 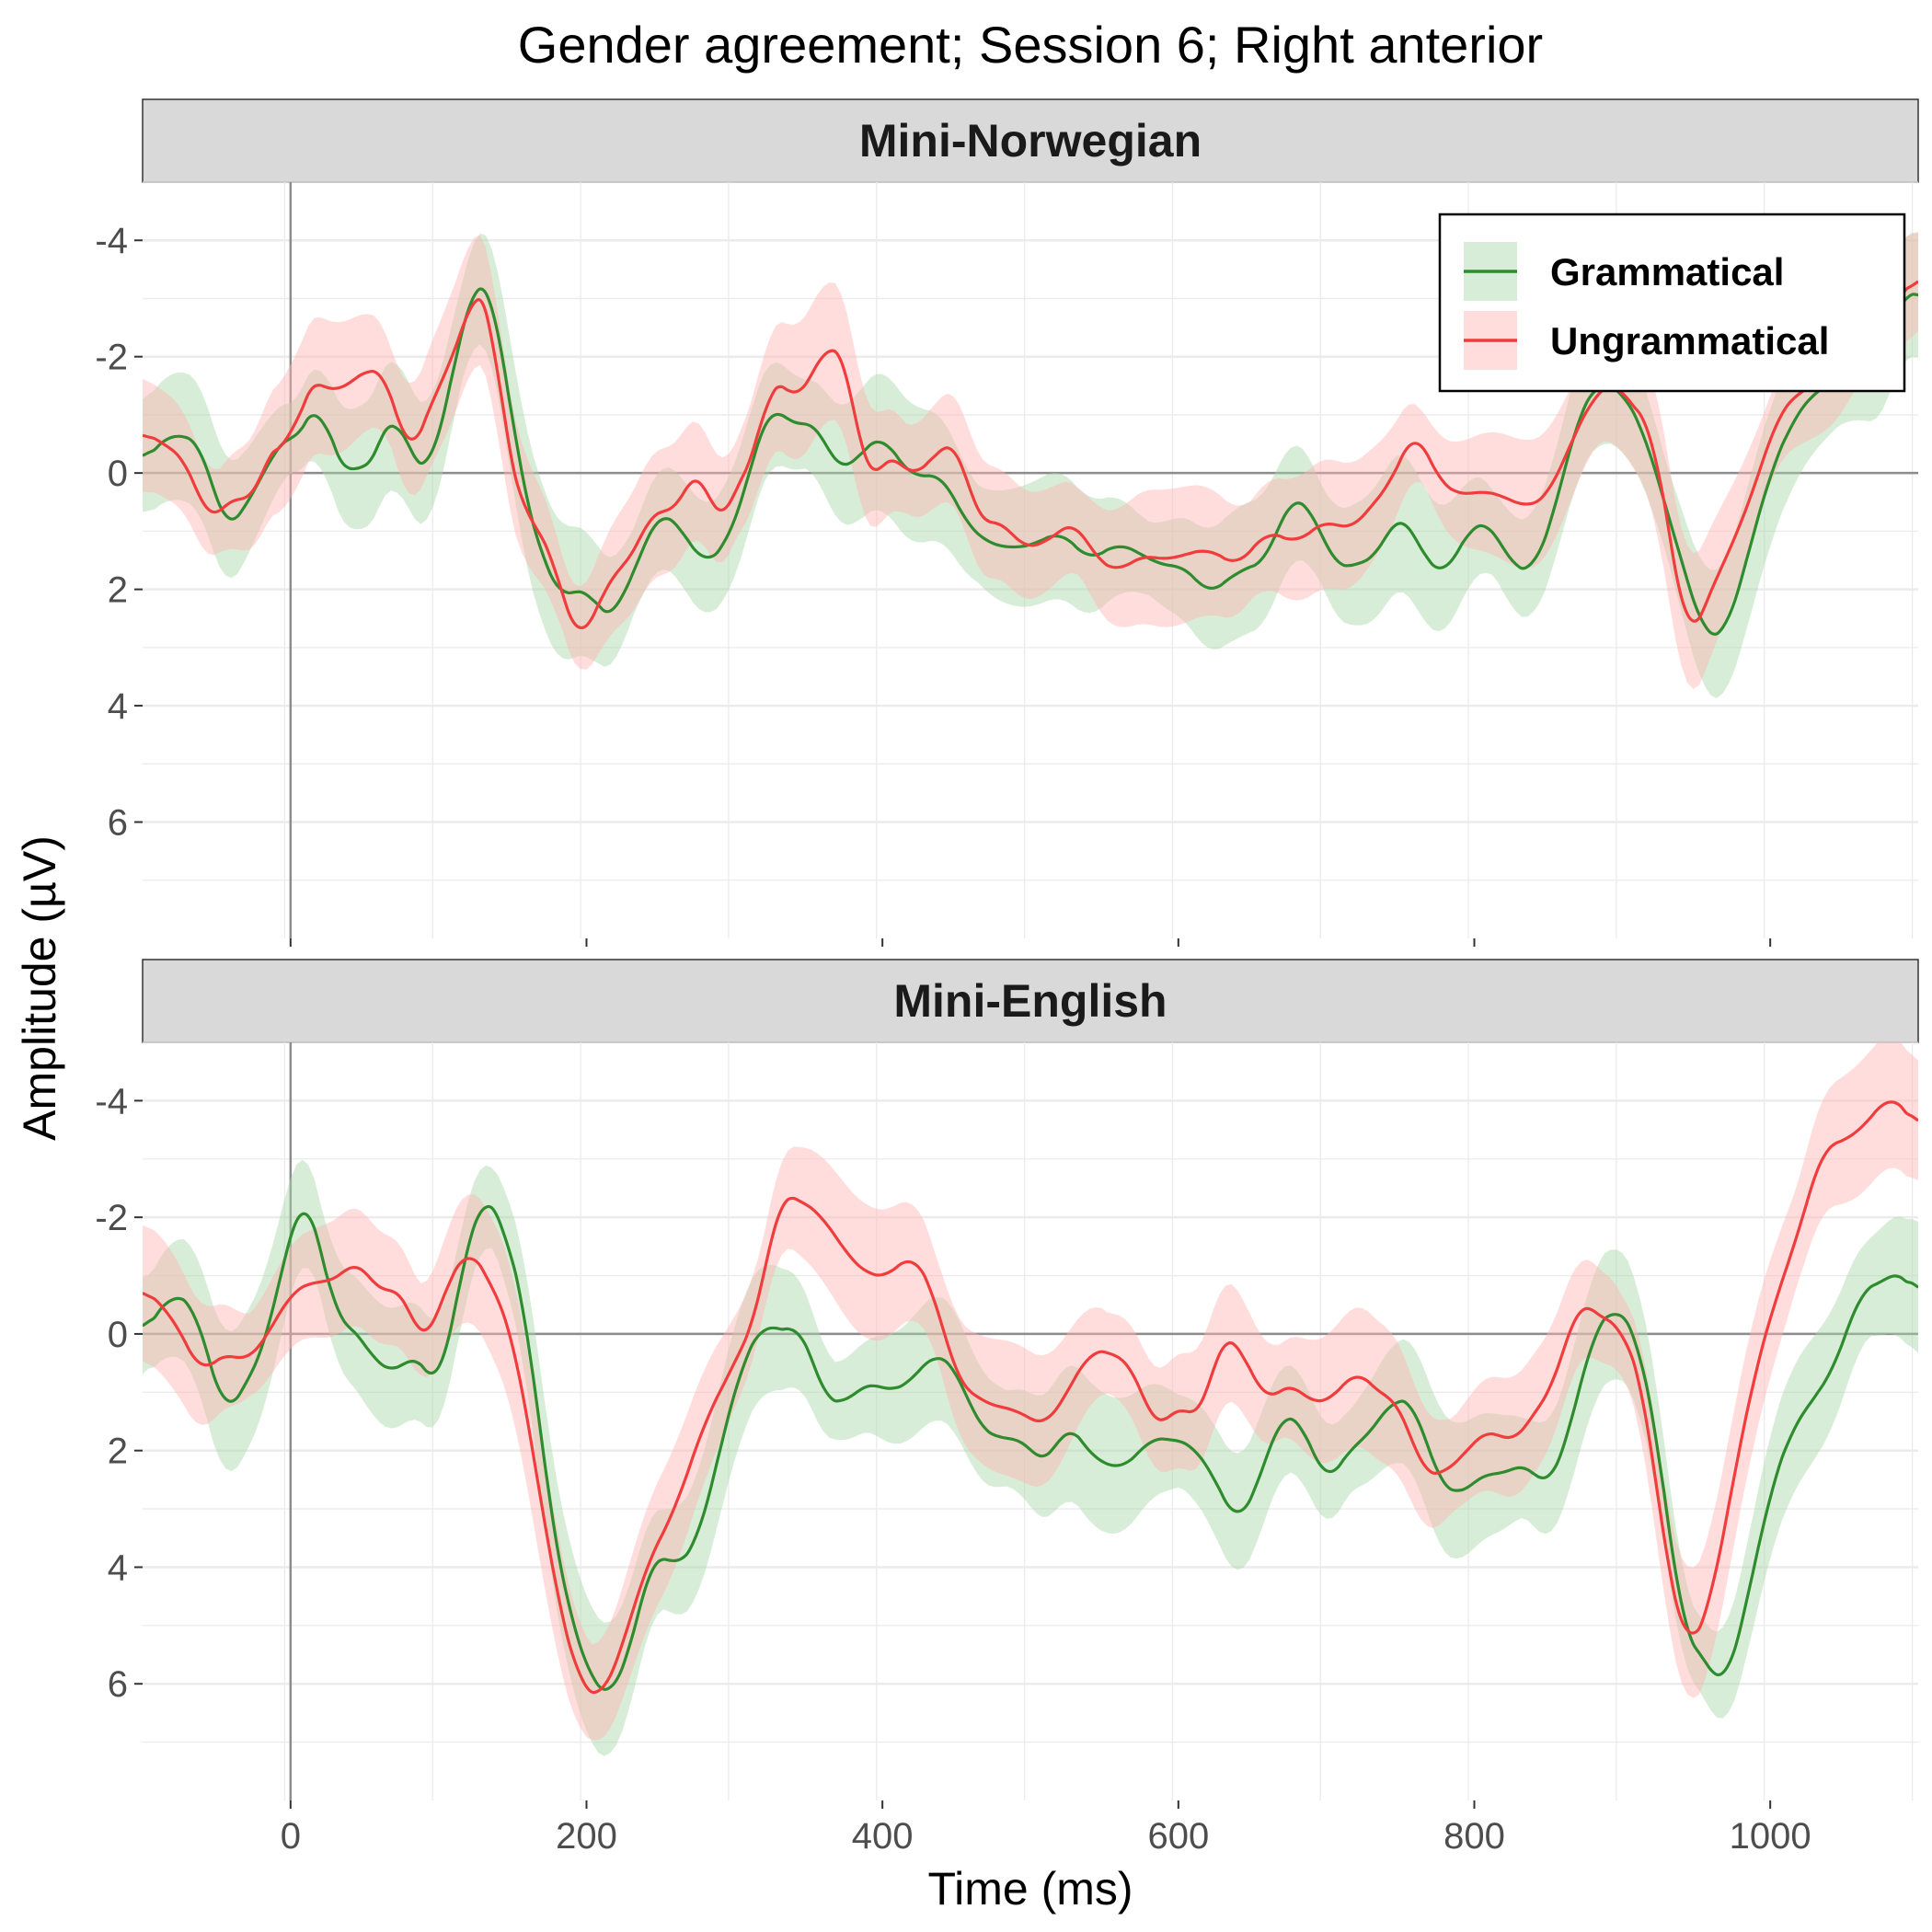 What do you see at coordinates (1770, 1836) in the screenshot?
I see `x-tick-label: 1000` at bounding box center [1770, 1836].